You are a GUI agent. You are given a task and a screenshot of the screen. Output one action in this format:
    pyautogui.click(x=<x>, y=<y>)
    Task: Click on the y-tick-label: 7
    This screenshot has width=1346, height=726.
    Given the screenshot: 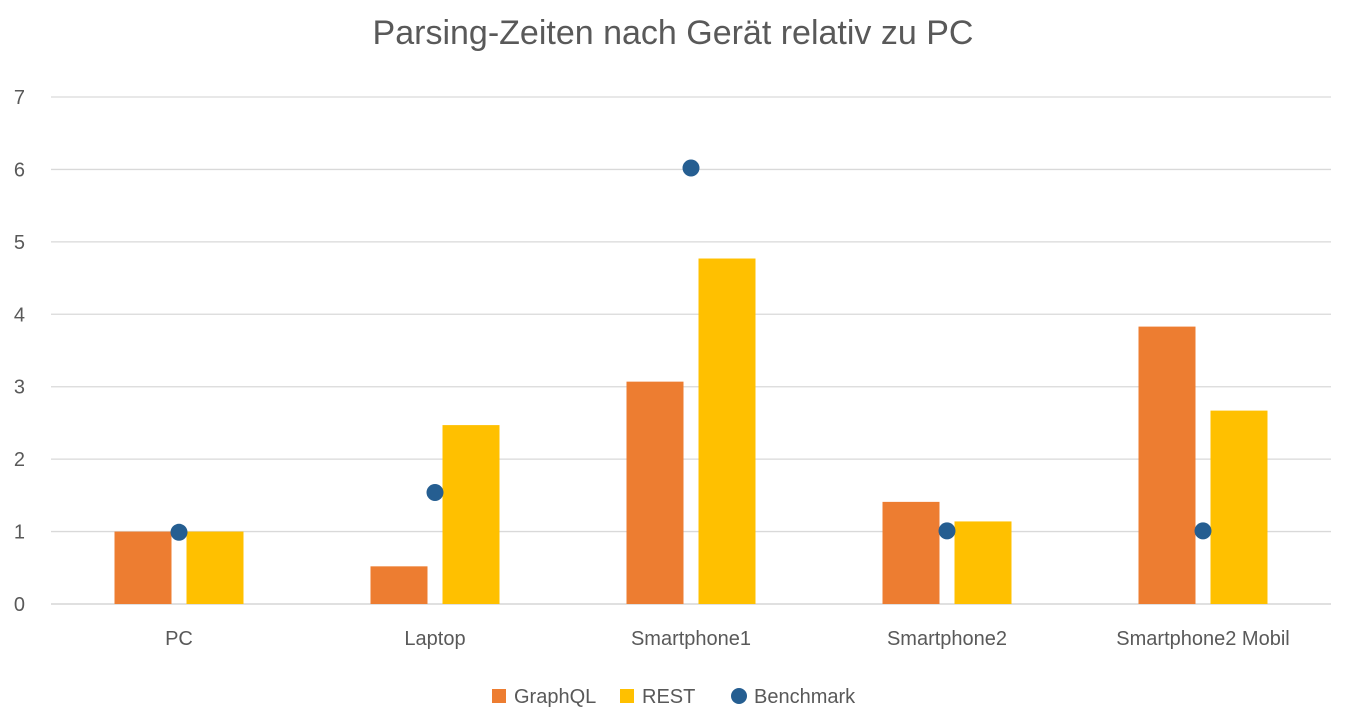 What is the action you would take?
    pyautogui.click(x=19, y=98)
    